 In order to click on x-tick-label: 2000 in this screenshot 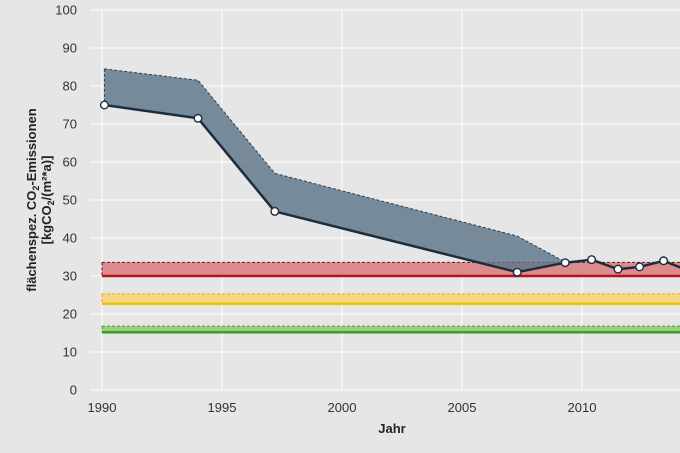, I will do `click(342, 407)`.